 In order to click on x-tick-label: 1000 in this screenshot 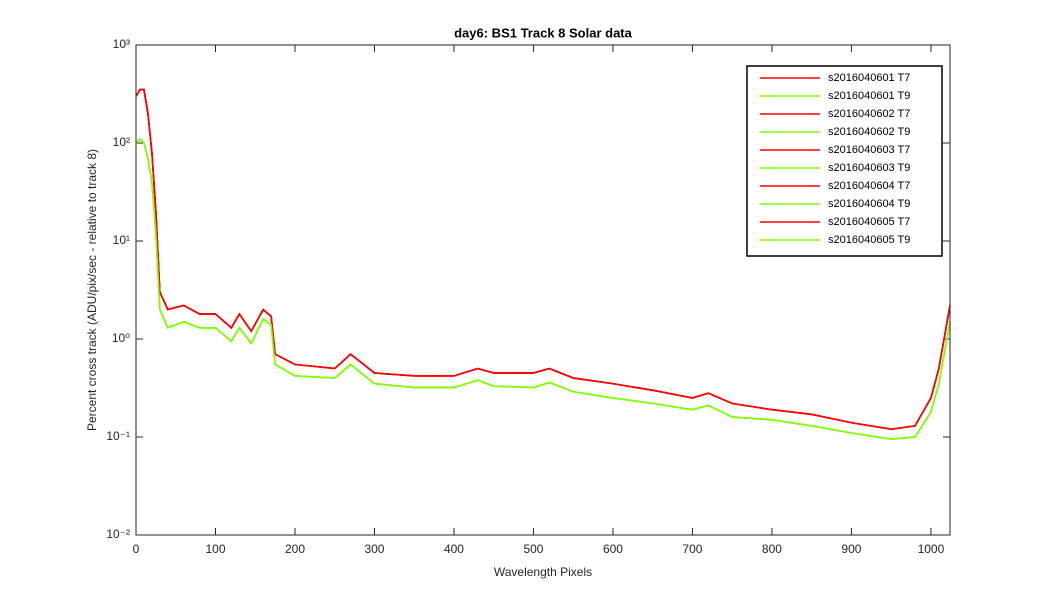, I will do `click(931, 549)`.